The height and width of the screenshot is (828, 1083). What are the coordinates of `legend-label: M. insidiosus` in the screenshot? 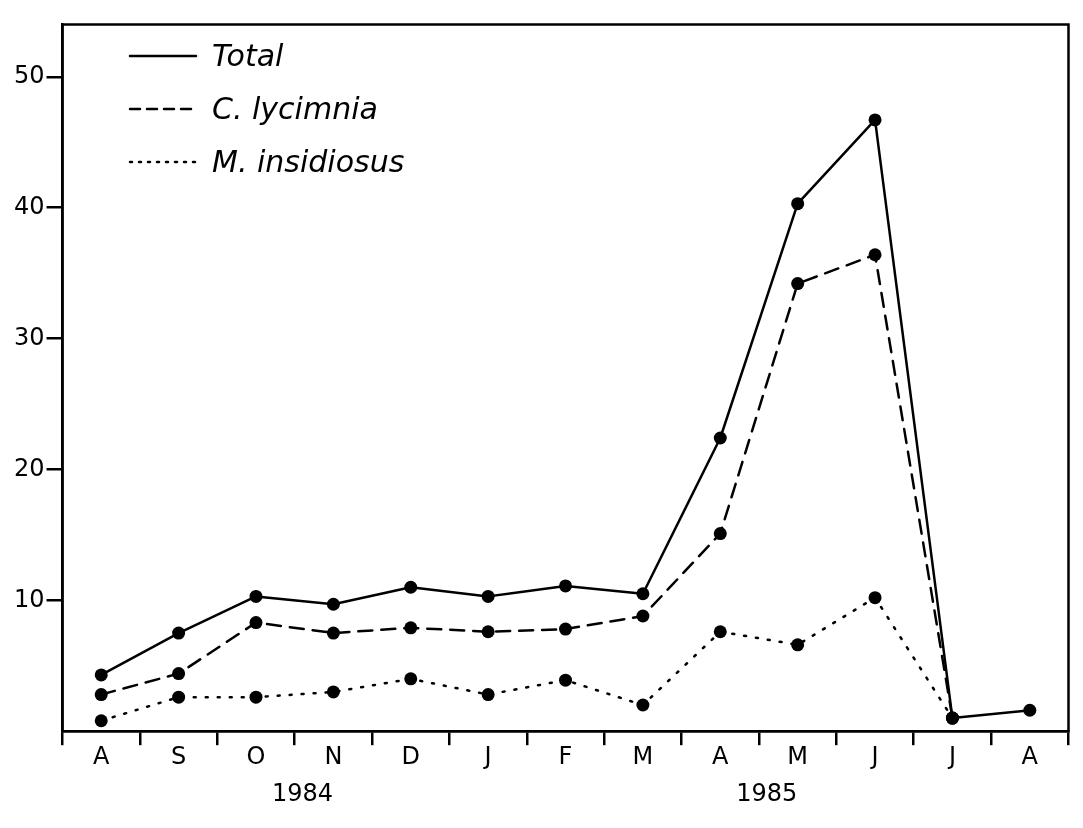 It's located at (308, 161).